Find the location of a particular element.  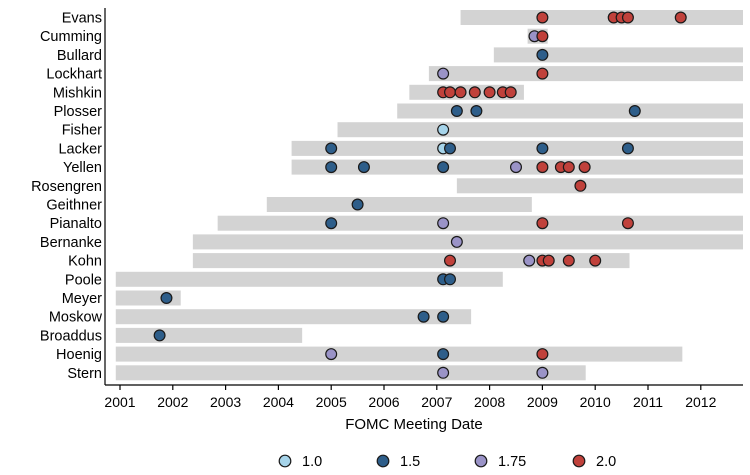

member-label-rosengren: Rosengren is located at coordinates (66, 187).